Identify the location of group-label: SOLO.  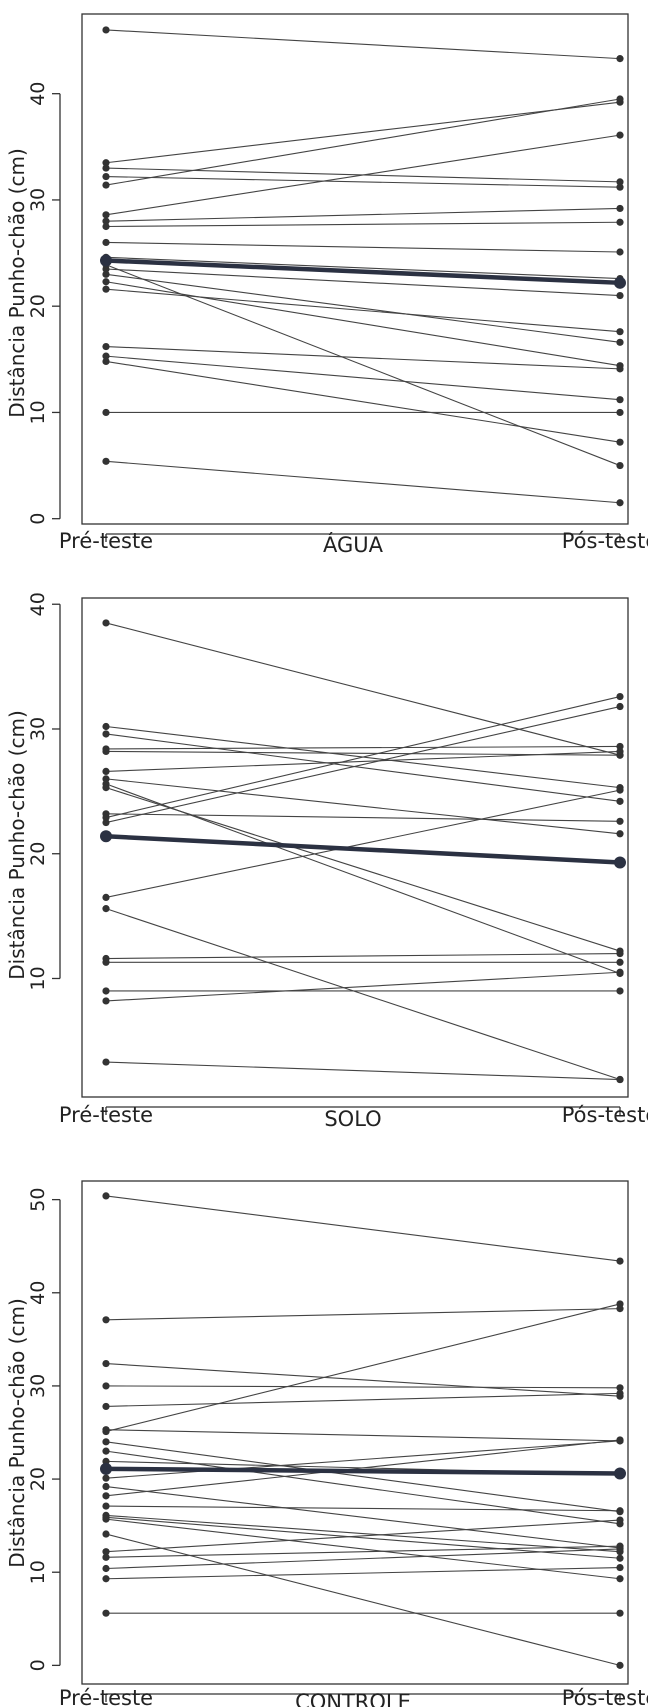
(352, 1119).